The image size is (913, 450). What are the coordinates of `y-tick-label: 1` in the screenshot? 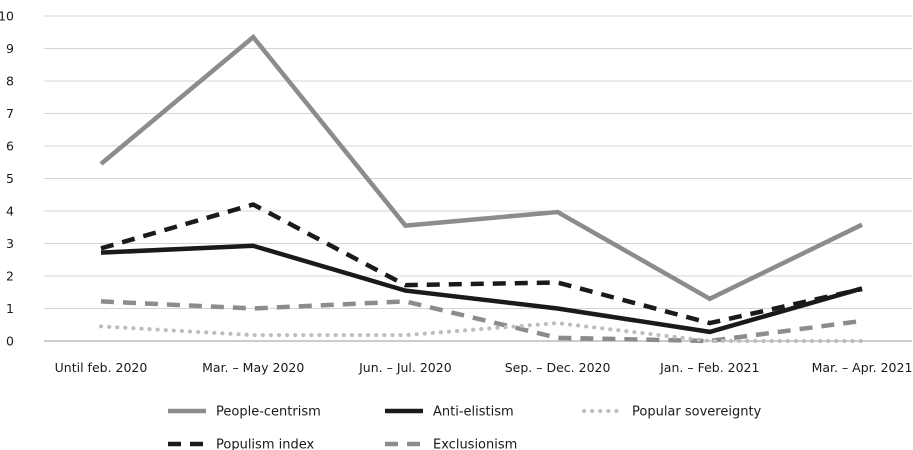 It's located at (10, 308).